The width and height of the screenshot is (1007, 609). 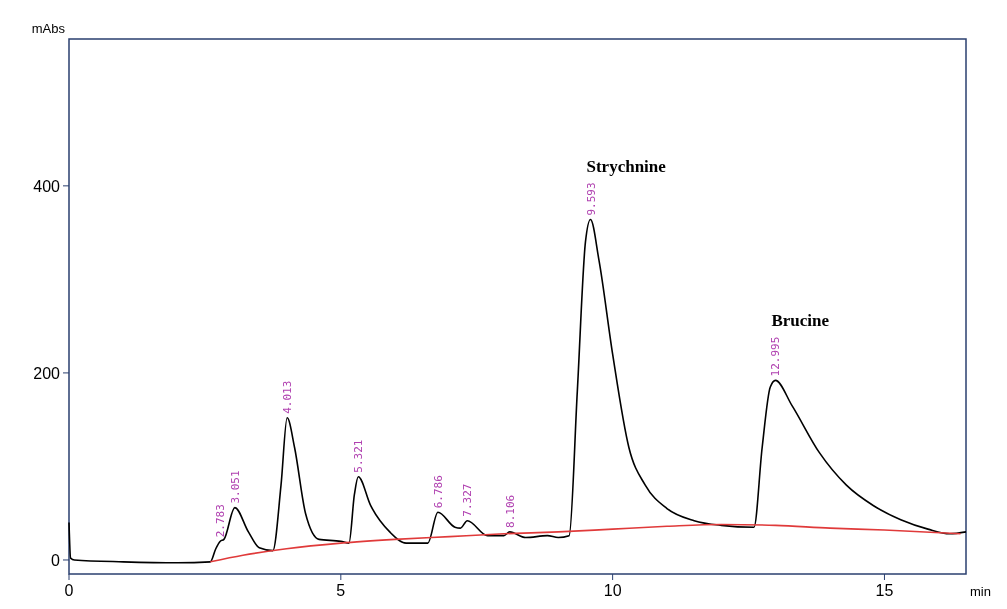 What do you see at coordinates (468, 500) in the screenshot?
I see `annotation: 7.327` at bounding box center [468, 500].